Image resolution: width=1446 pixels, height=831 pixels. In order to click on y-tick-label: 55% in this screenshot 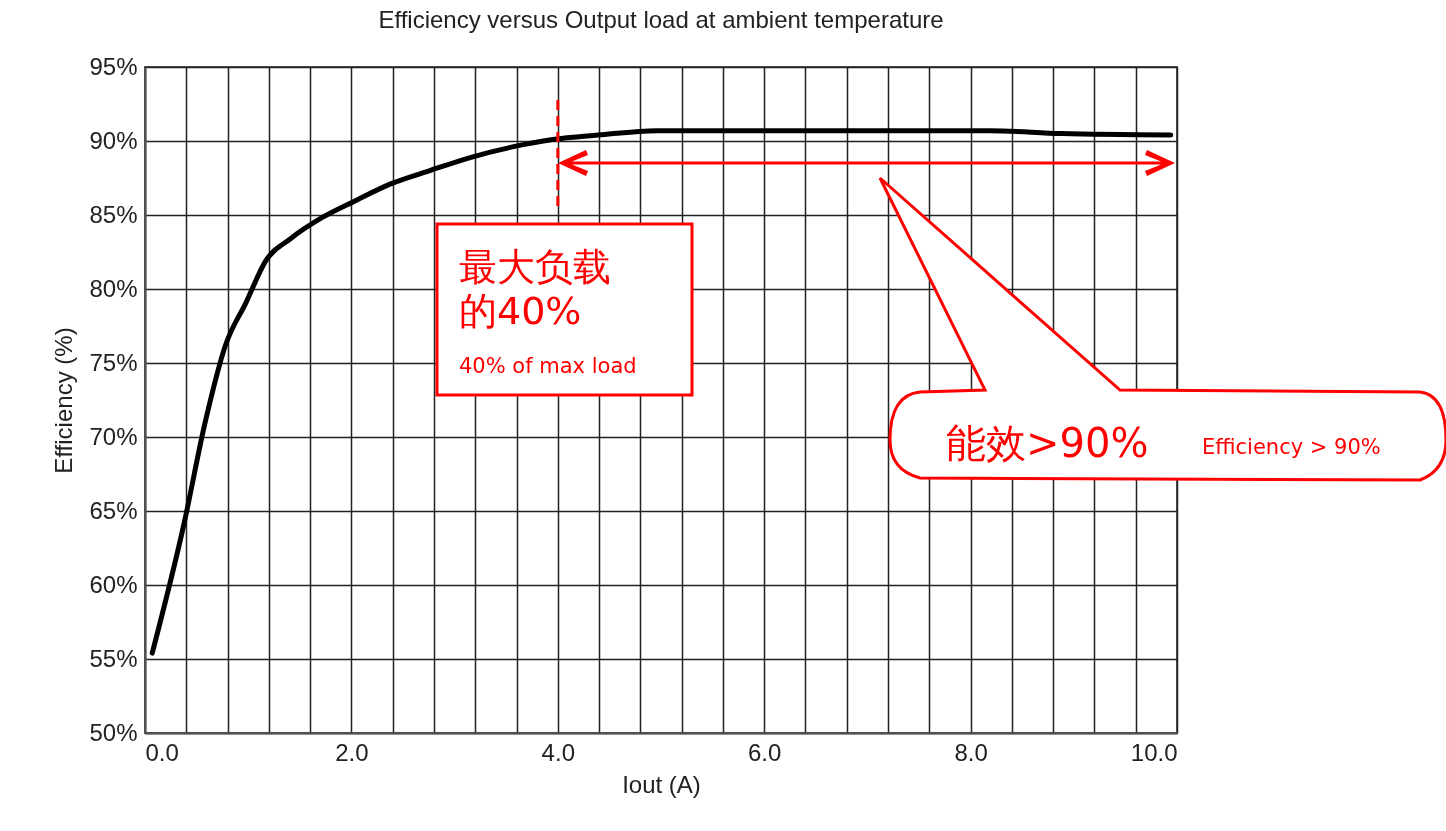, I will do `click(113, 658)`.